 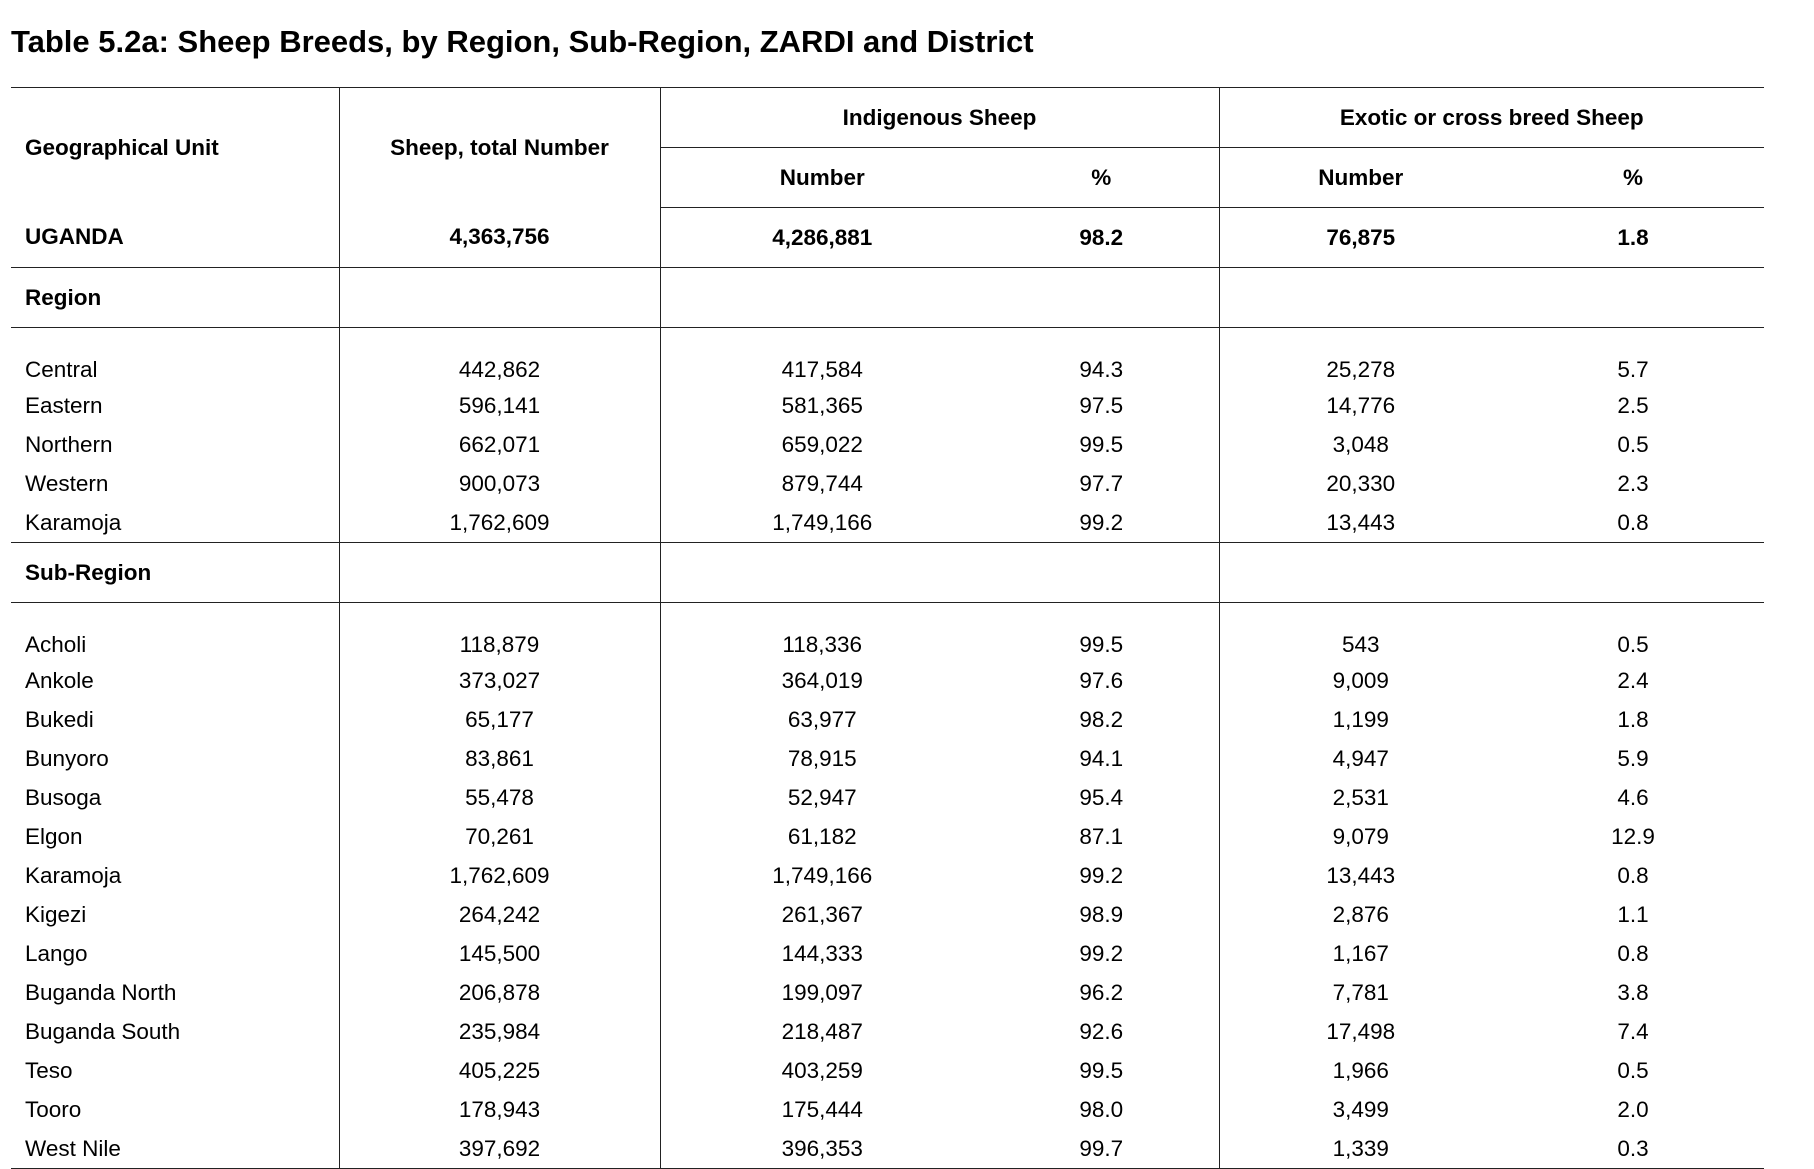 What do you see at coordinates (1633, 483) in the screenshot?
I see `exotic-percent-cell: 2.3` at bounding box center [1633, 483].